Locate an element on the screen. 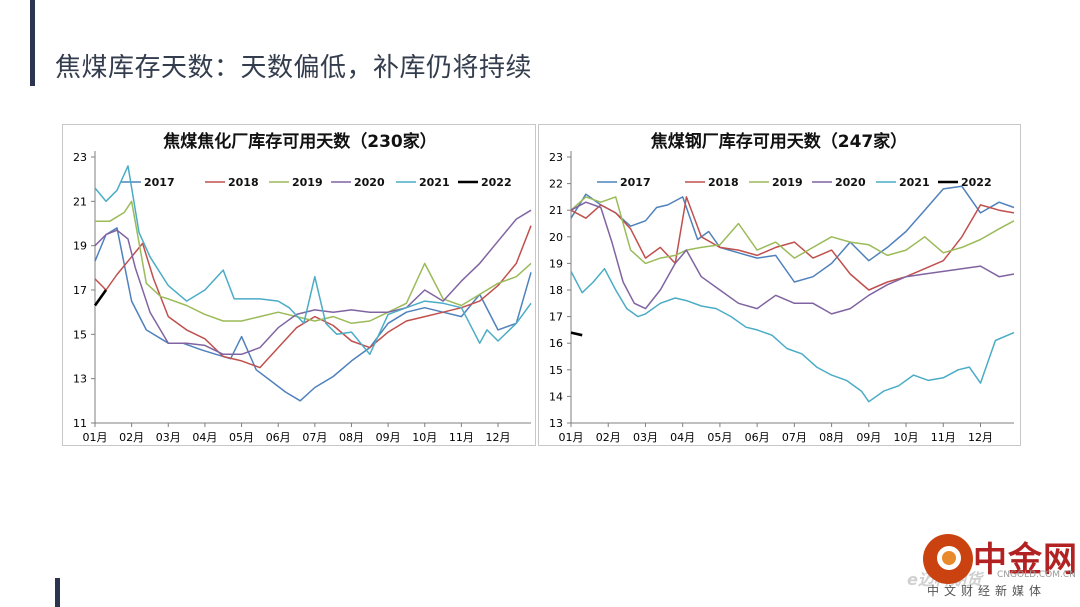  page-title: 焦煤库存天数：天数偏低，补库仍将持续 is located at coordinates (294, 68).